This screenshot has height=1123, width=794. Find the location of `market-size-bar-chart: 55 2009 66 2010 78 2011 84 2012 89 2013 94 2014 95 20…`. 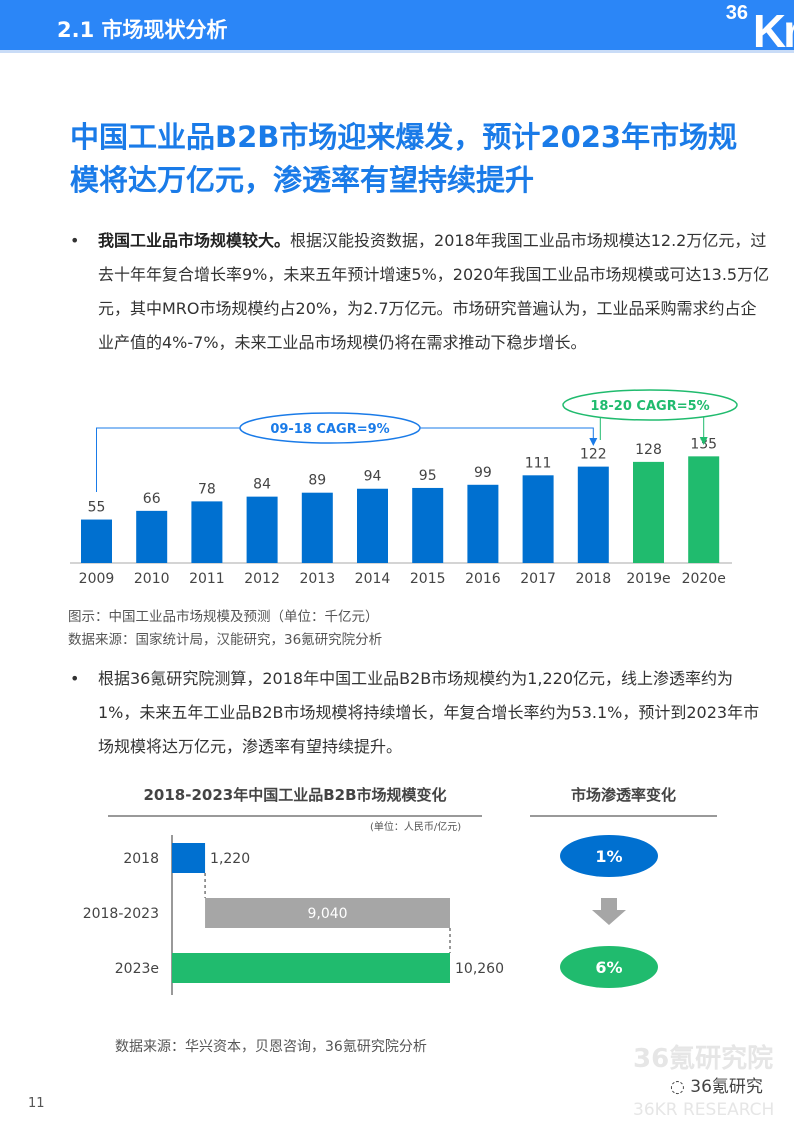

market-size-bar-chart: 55 2009 66 2010 78 2011 84 2012 89 2013 94 2014 95 20… is located at coordinates (404, 488).